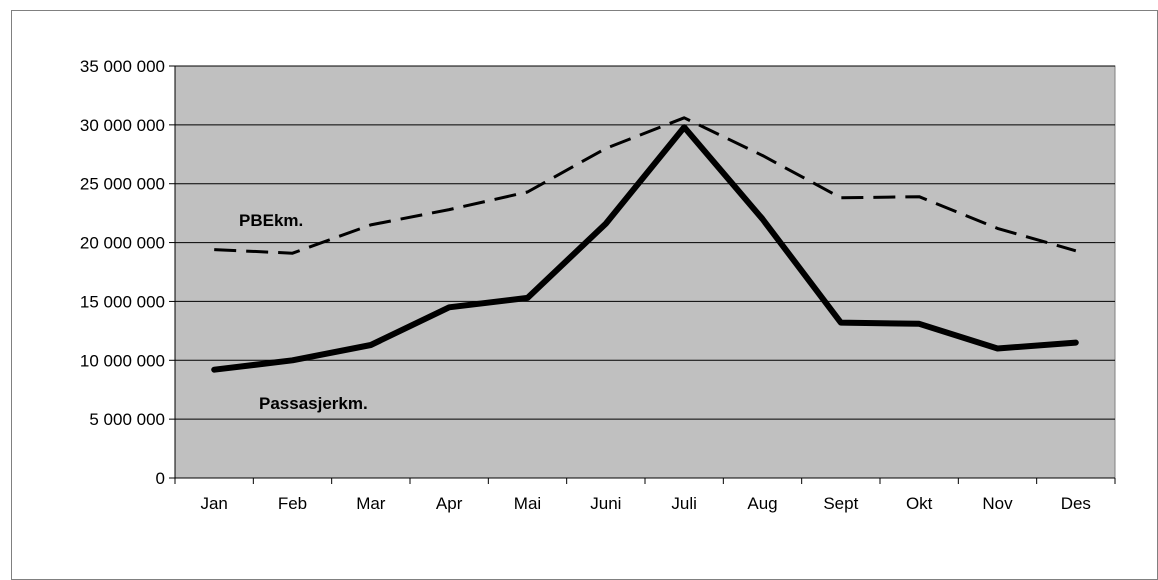 The height and width of the screenshot is (580, 1158). Describe the element at coordinates (919, 503) in the screenshot. I see `x-tick-label: Okt` at that location.